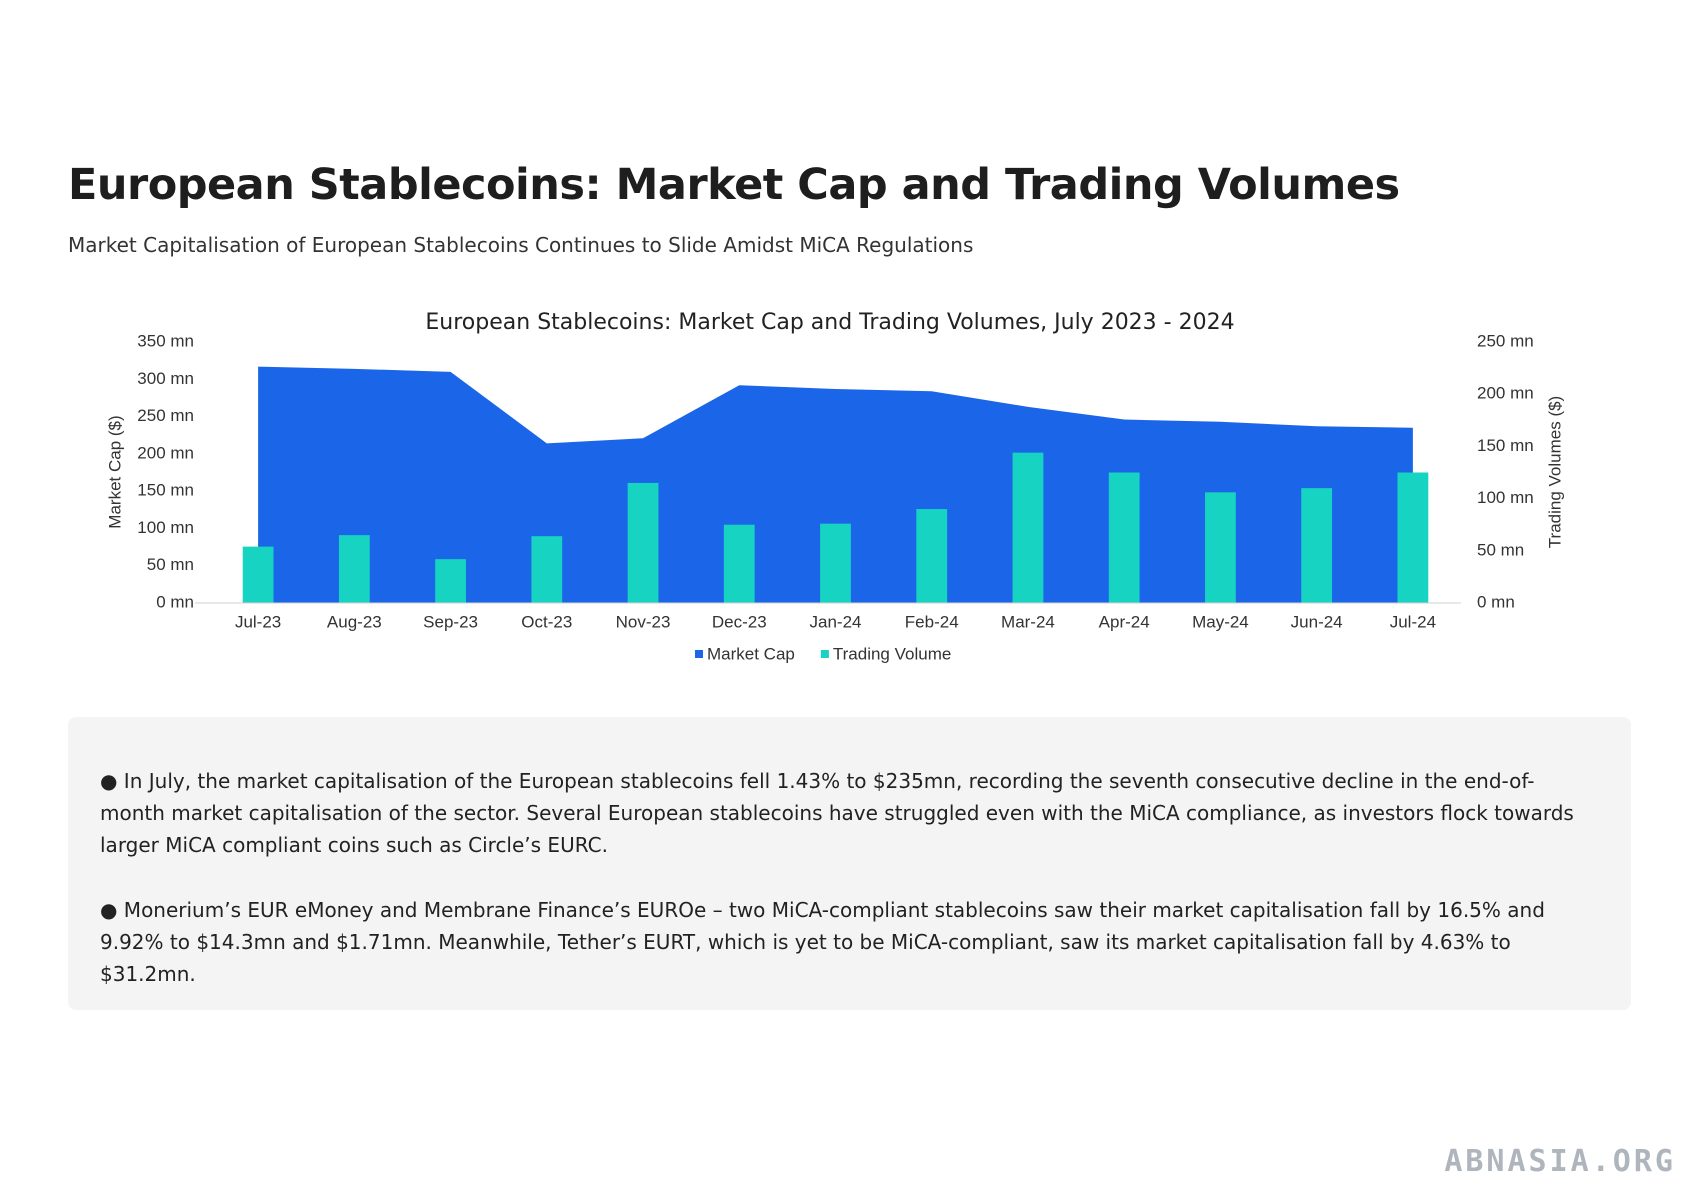  I want to click on y2-tick-label: 100 mn, so click(1505, 497).